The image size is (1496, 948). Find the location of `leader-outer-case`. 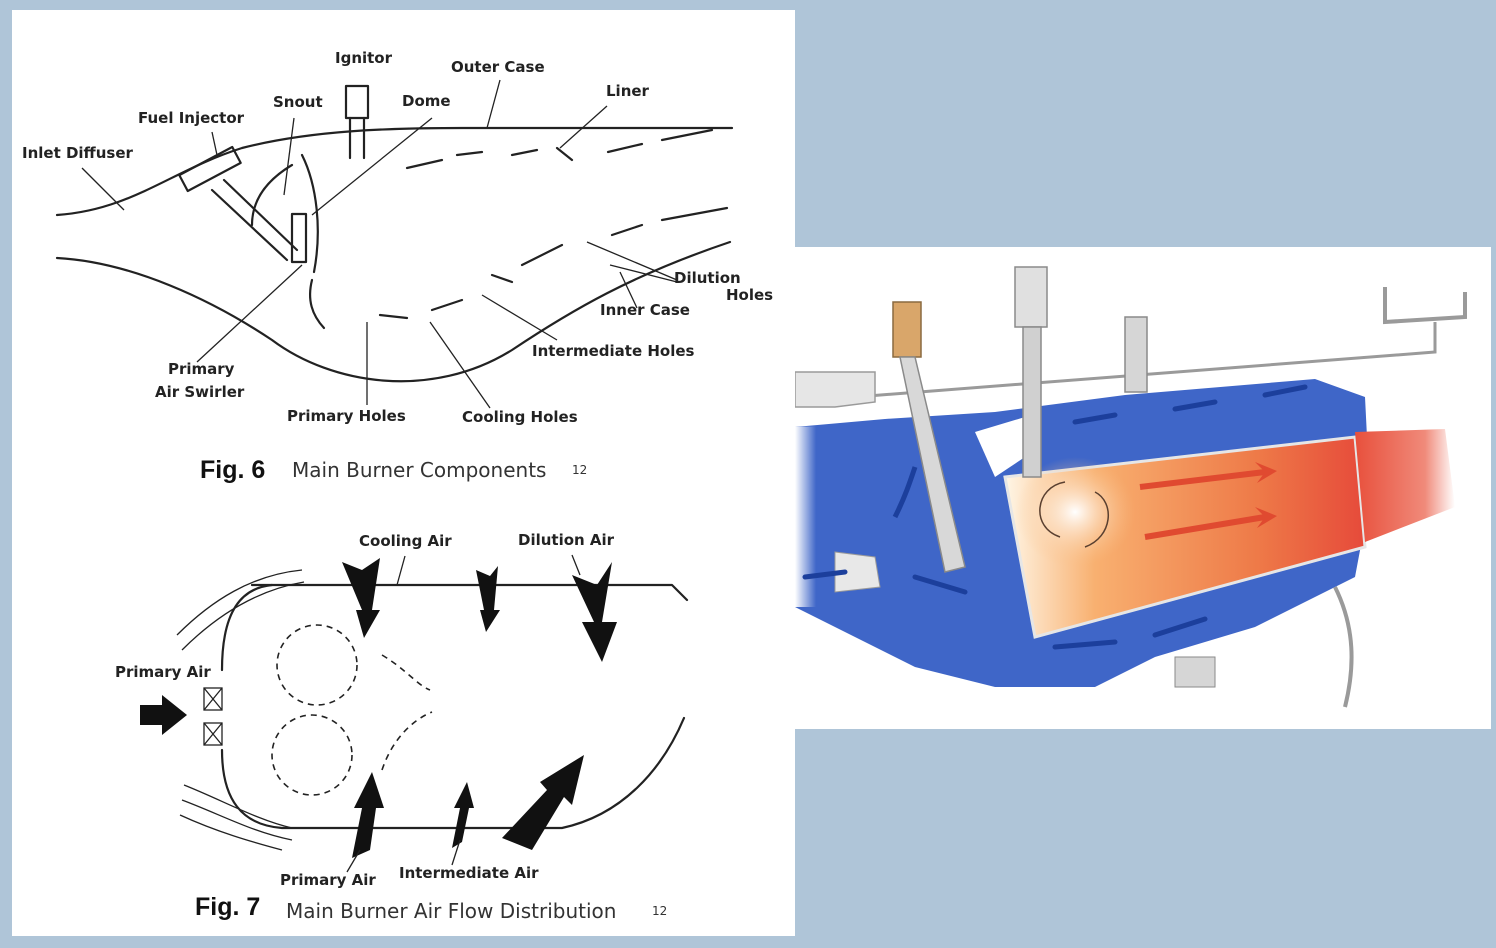

leader-outer-case is located at coordinates (493, 104).